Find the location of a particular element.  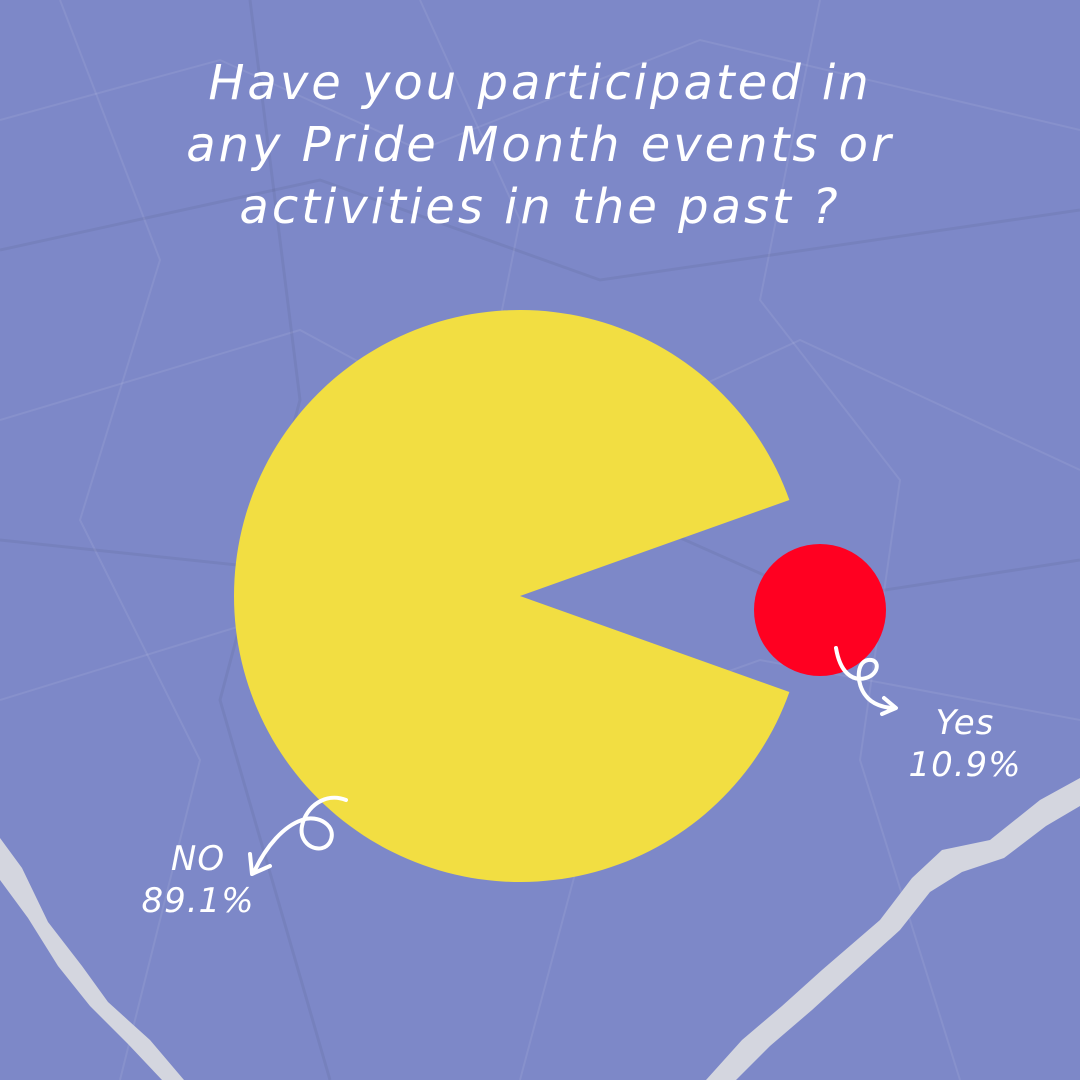

no-arrow-icon is located at coordinates (300, 834).